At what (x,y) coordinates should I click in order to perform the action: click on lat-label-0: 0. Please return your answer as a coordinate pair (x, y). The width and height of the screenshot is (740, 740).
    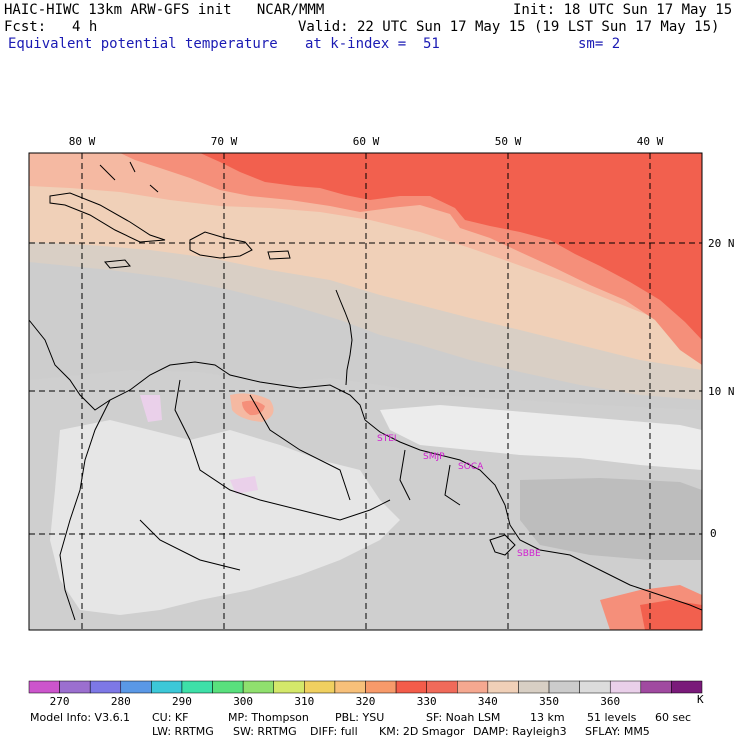
    Looking at the image, I should click on (713, 533).